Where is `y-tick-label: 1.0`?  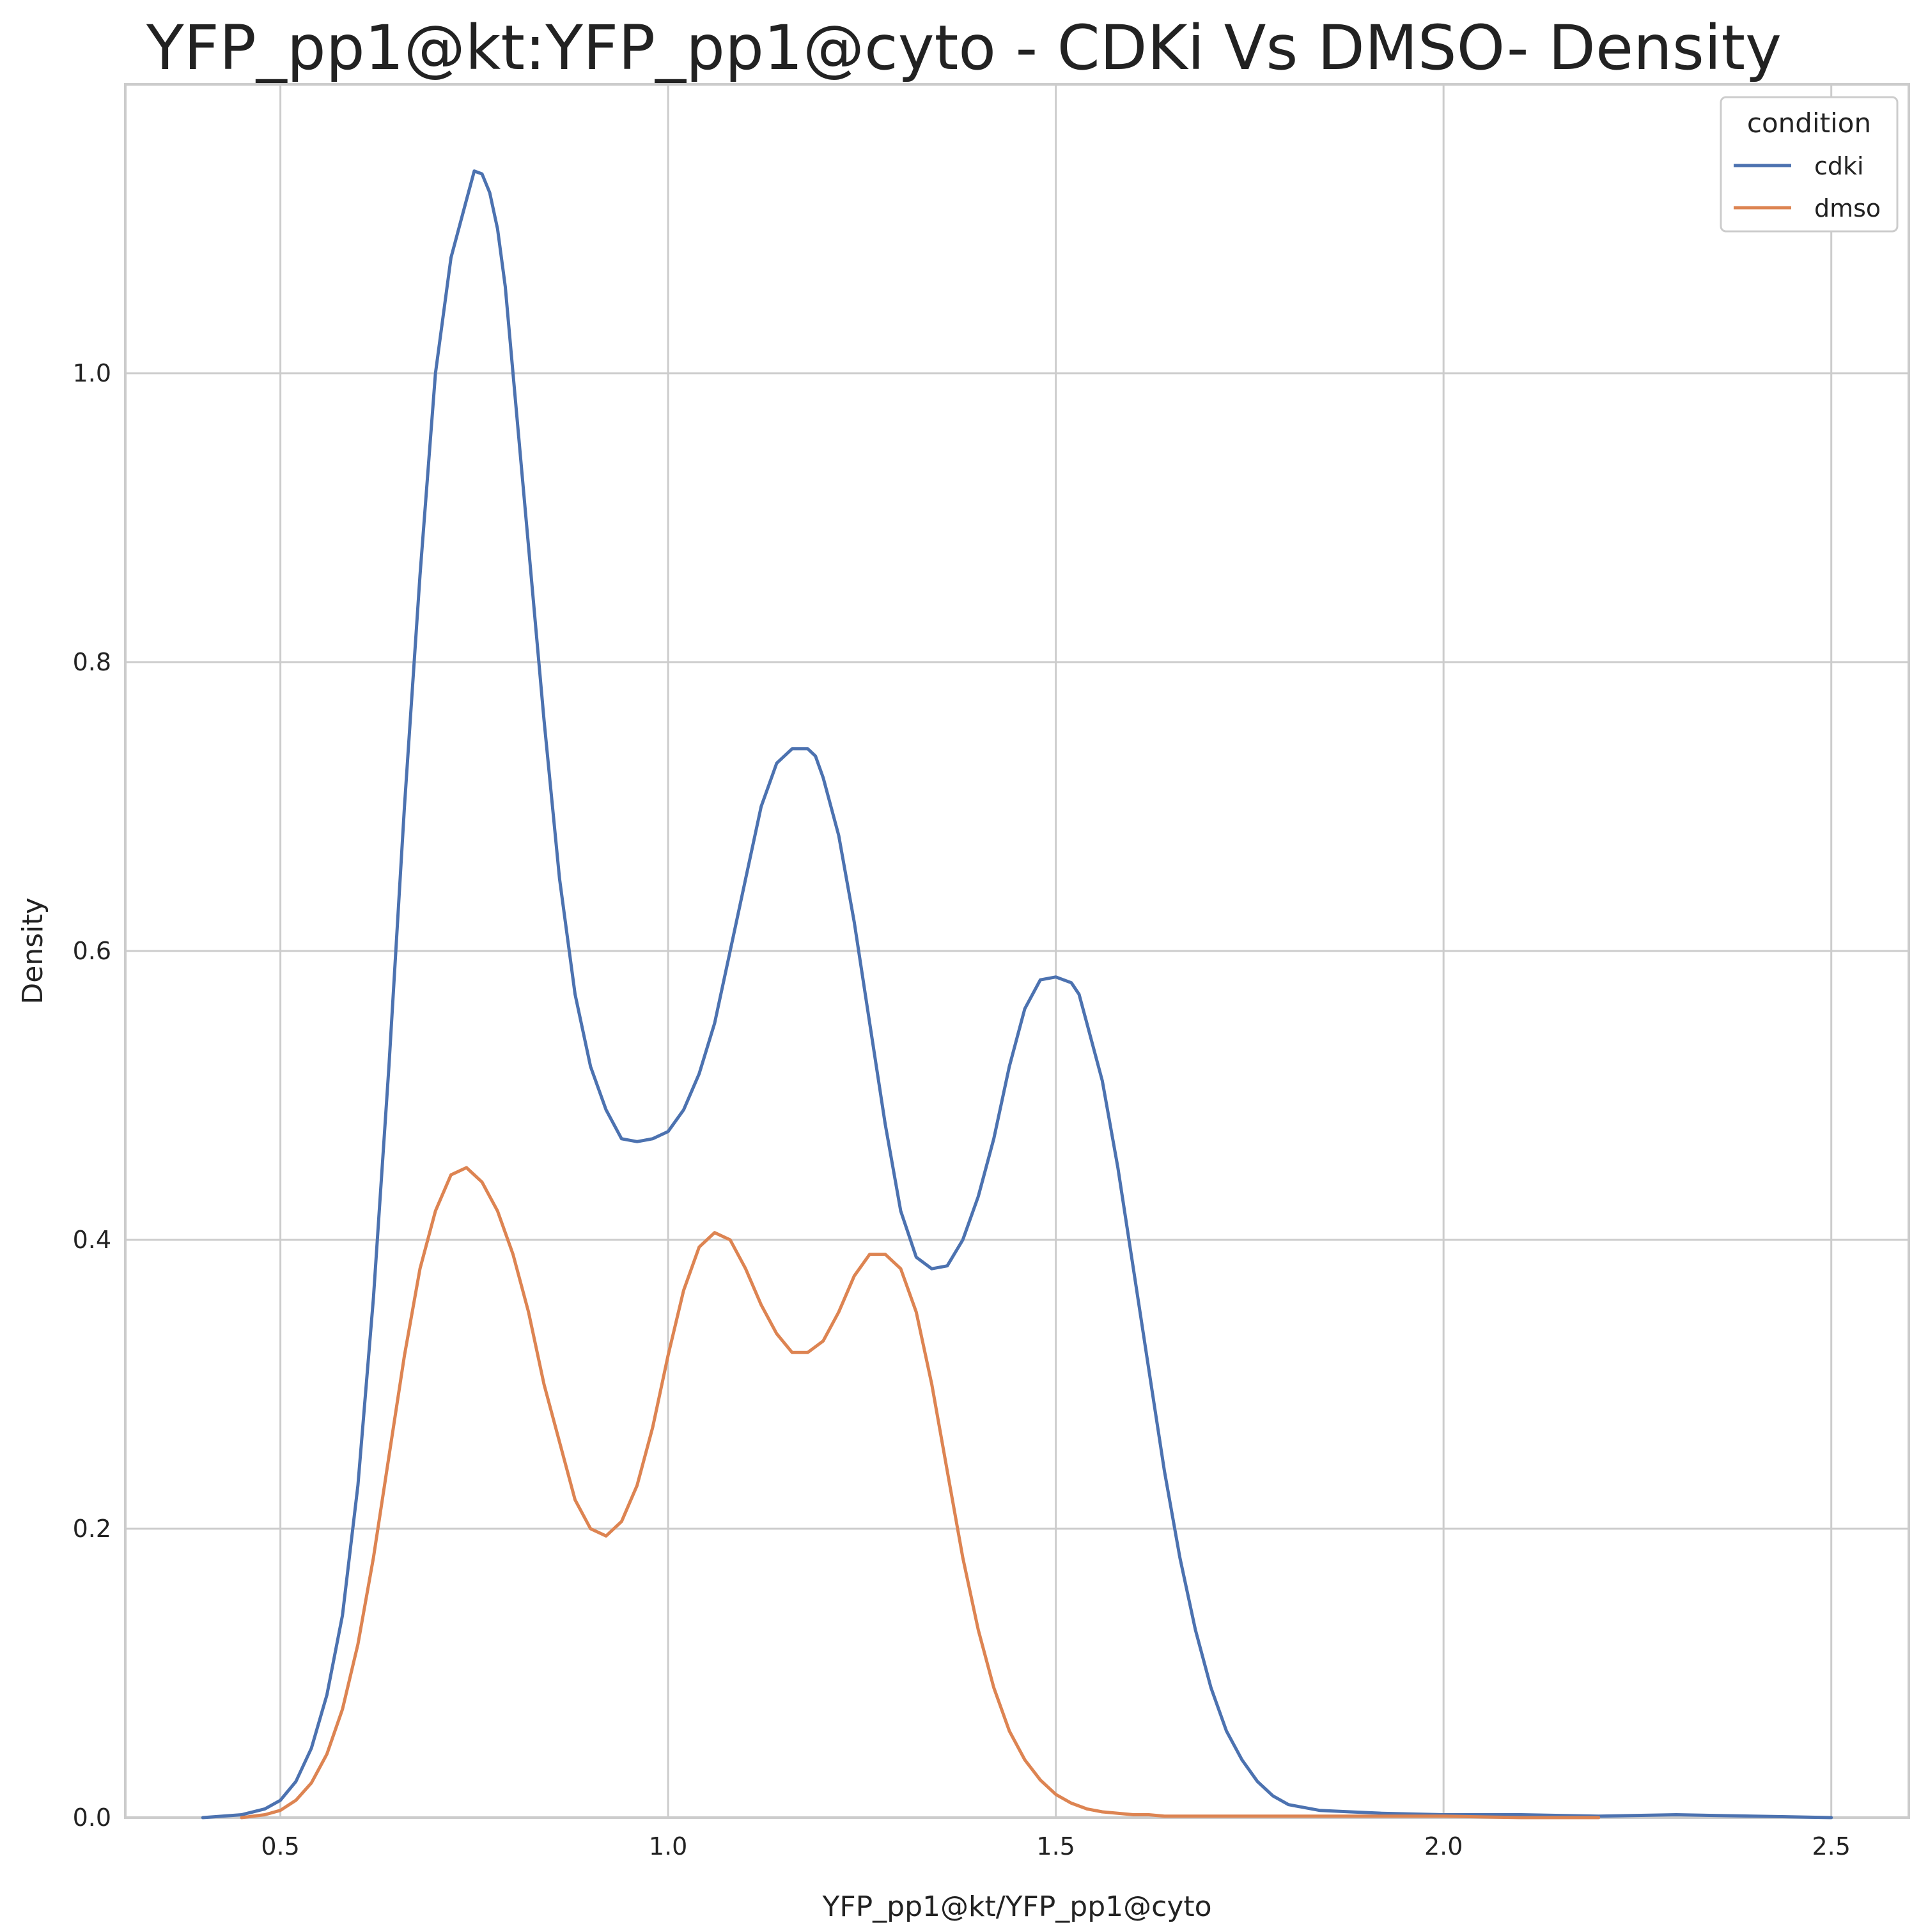 y-tick-label: 1.0 is located at coordinates (92, 373).